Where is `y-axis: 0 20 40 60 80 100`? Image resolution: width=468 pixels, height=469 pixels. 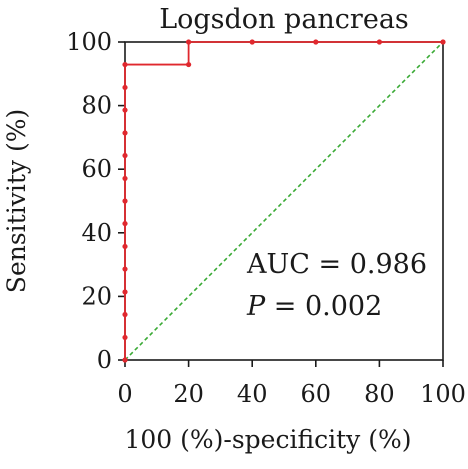
y-axis: 0 20 40 60 80 100 is located at coordinates (95, 201).